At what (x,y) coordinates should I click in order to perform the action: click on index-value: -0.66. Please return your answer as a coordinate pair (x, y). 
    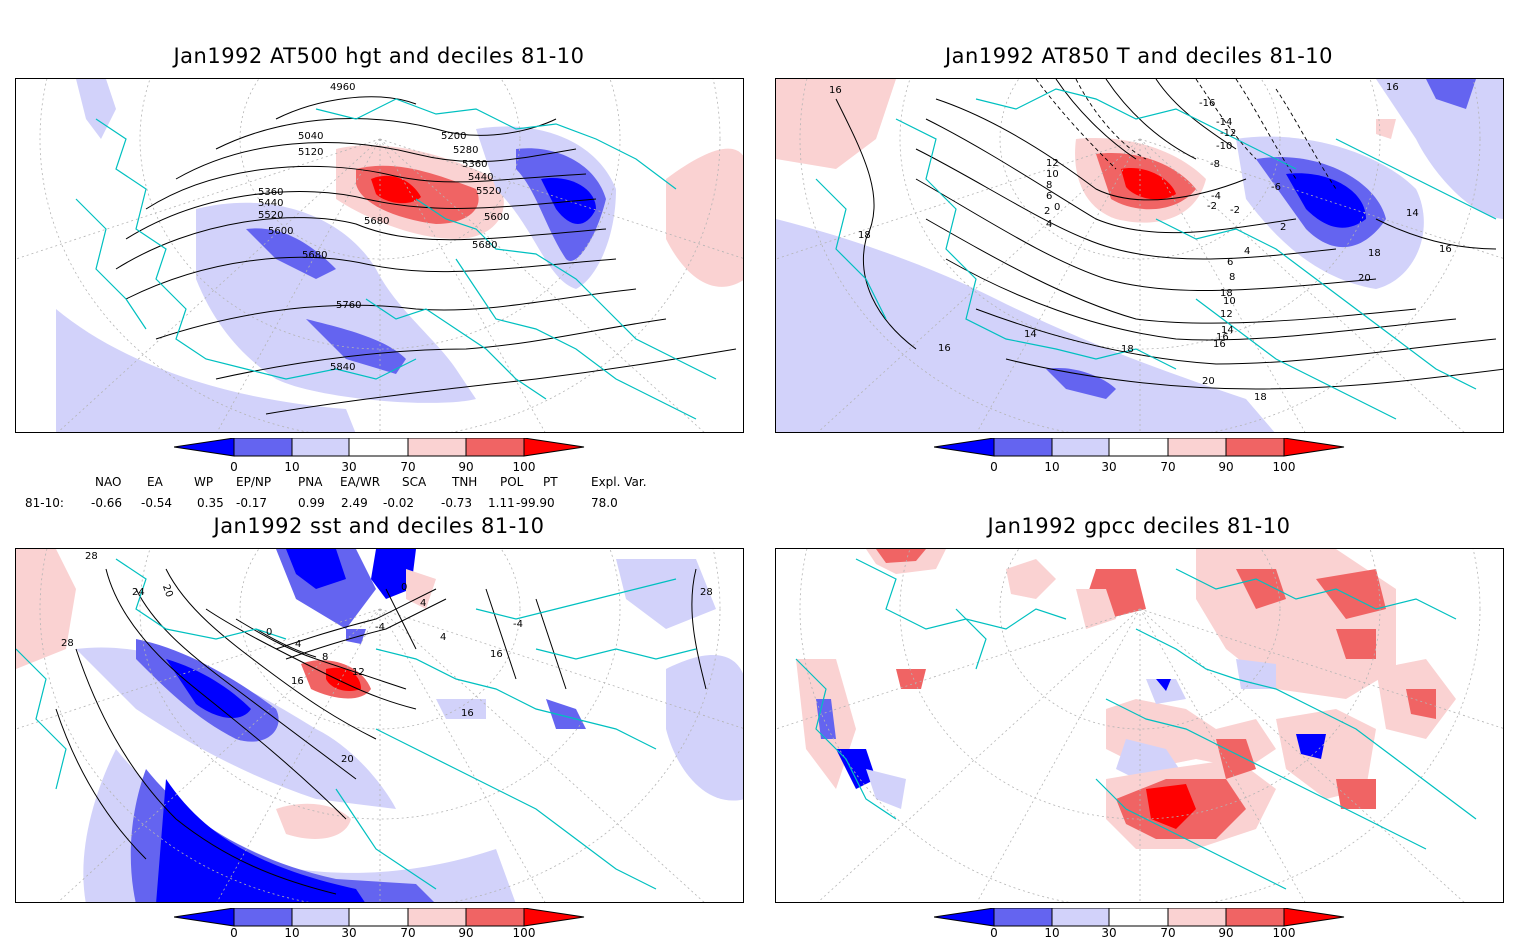
    Looking at the image, I should click on (107, 503).